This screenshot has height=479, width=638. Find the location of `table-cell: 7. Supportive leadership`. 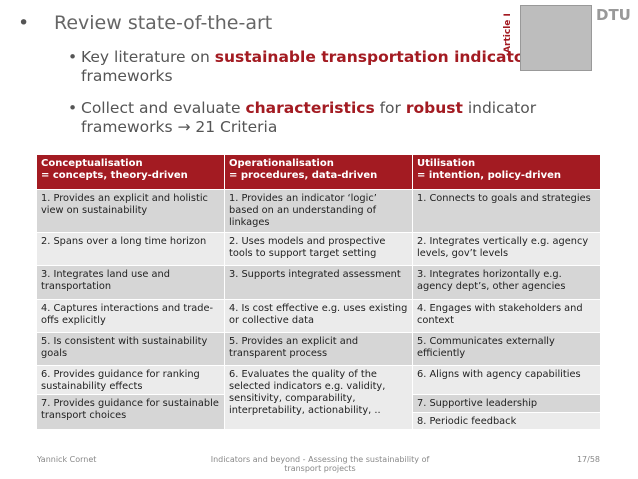

table-cell: 7. Supportive leadership is located at coordinates (507, 404).